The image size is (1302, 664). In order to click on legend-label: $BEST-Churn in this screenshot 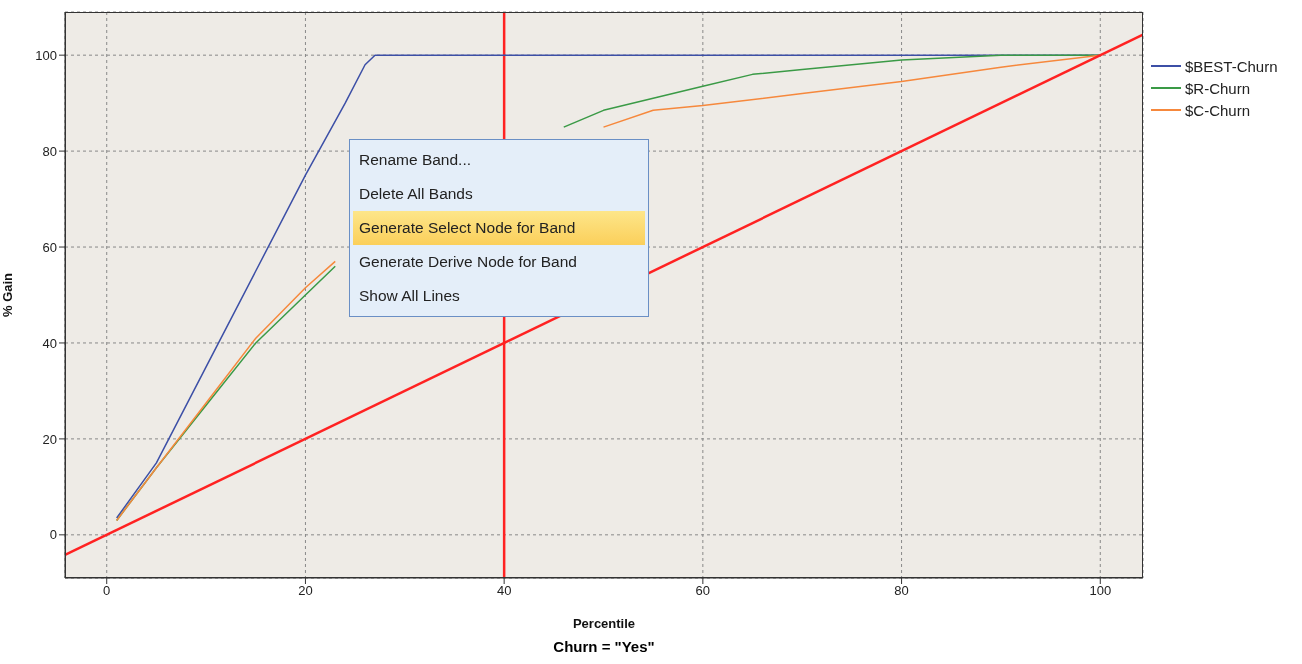, I will do `click(1231, 66)`.